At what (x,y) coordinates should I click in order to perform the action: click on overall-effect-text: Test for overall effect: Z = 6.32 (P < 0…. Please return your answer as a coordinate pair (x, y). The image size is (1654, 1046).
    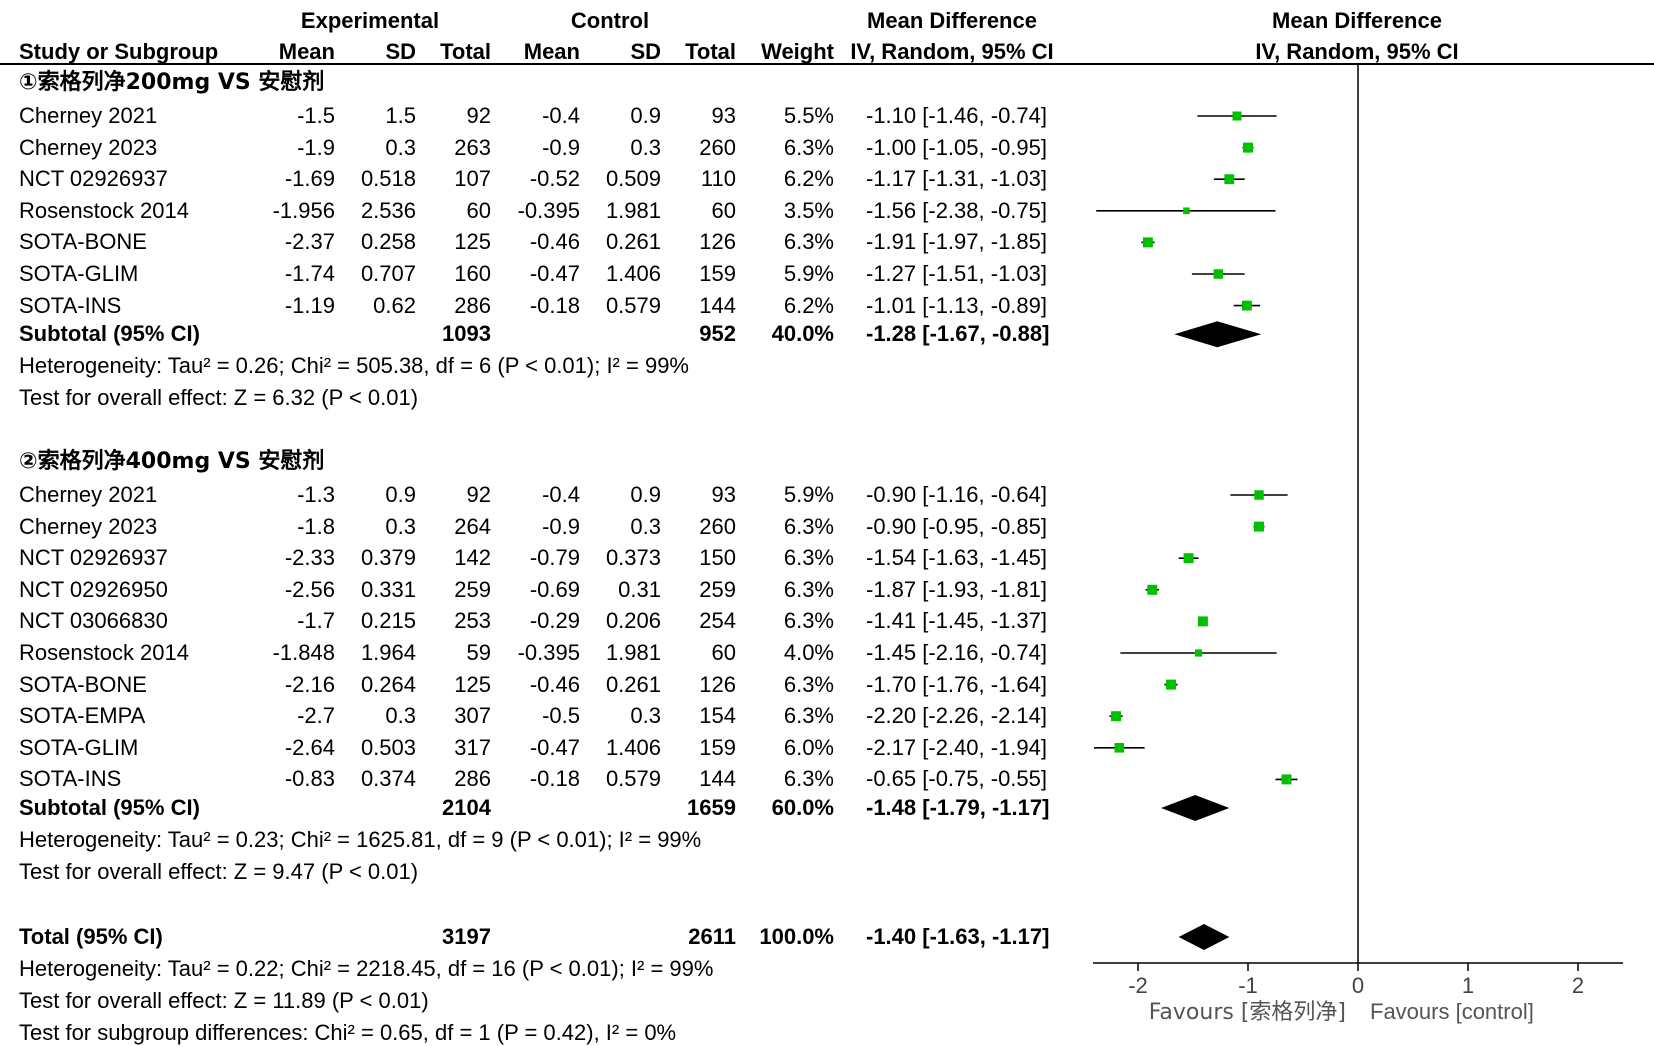
    Looking at the image, I should click on (219, 398).